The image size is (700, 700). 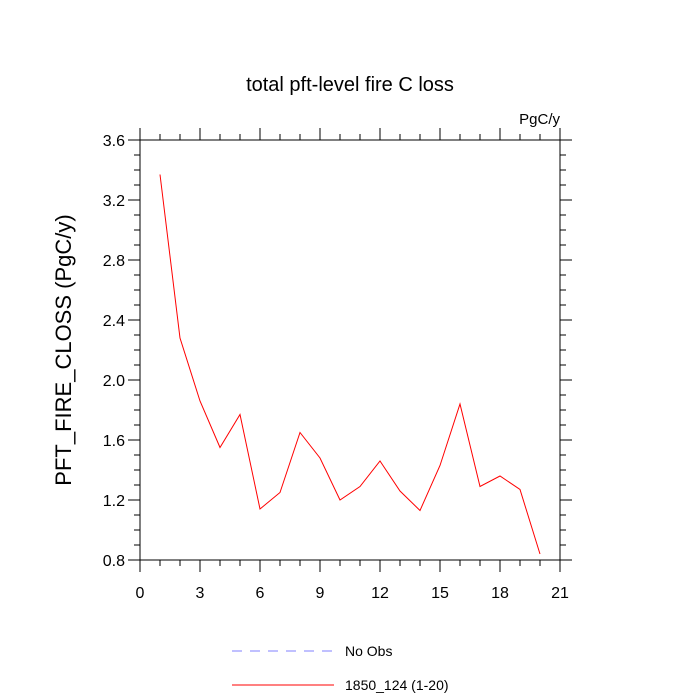 What do you see at coordinates (114, 201) in the screenshot?
I see `y-tick-label: 3.2` at bounding box center [114, 201].